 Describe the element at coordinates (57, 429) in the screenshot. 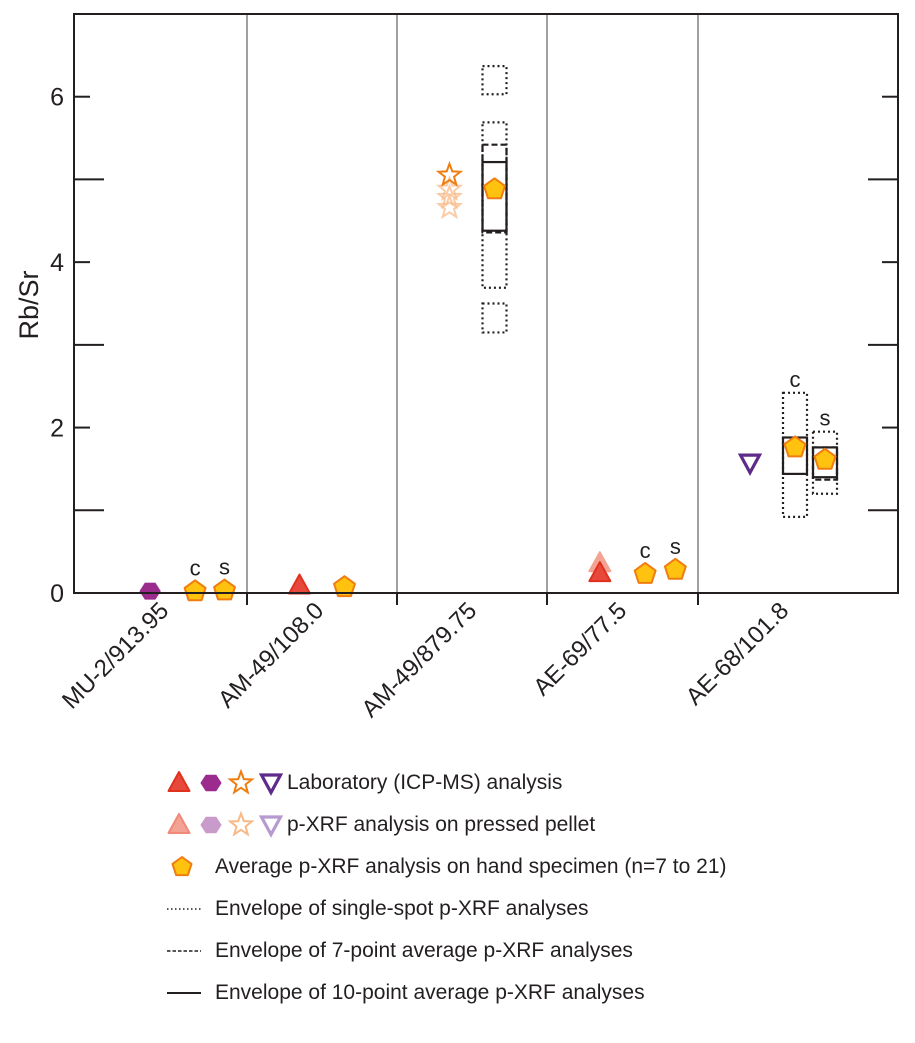

I see `y-tick-label: 2` at that location.